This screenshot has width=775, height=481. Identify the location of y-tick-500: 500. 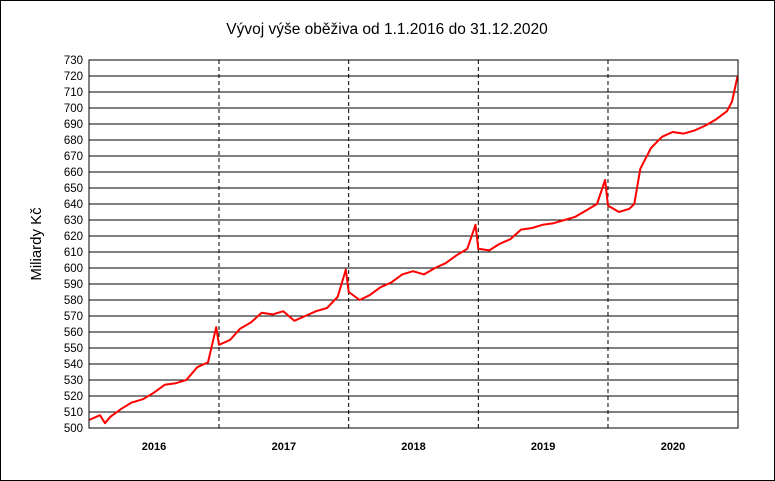
(73, 429).